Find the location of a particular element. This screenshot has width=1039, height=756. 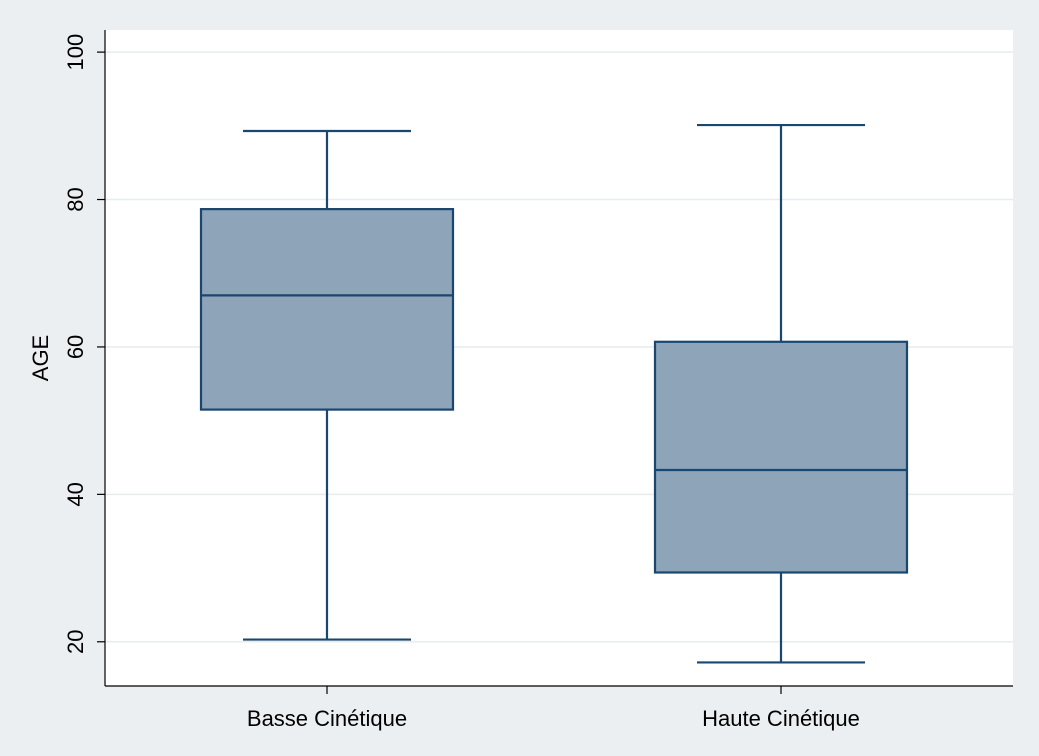

x-tick-label: Basse Cinétique is located at coordinates (327, 718).